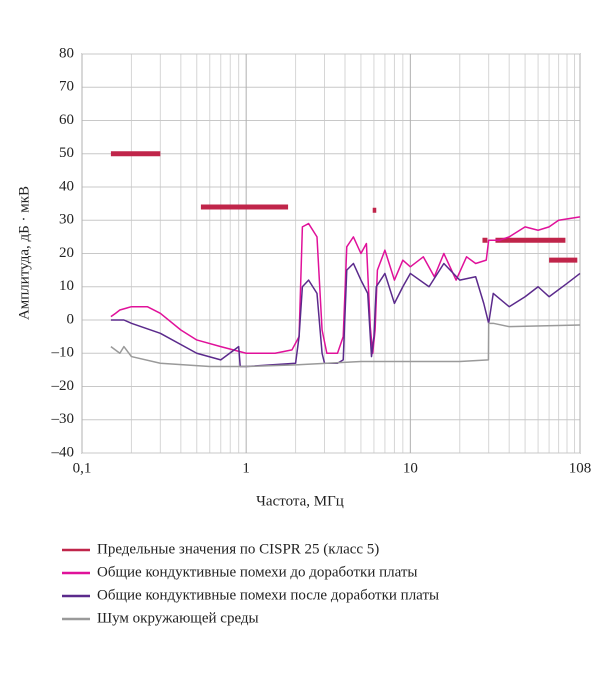 Image resolution: width=615 pixels, height=683 pixels. What do you see at coordinates (63, 452) in the screenshot?
I see `y-tick-label: –40` at bounding box center [63, 452].